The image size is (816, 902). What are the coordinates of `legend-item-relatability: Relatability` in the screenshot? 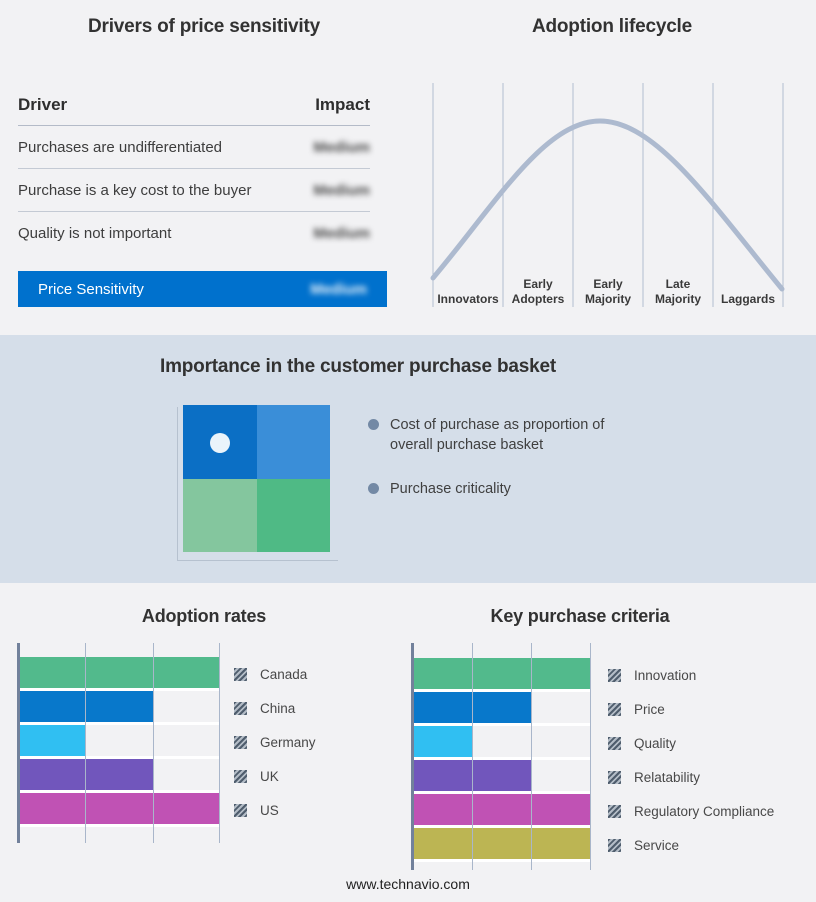 It's located at (691, 777).